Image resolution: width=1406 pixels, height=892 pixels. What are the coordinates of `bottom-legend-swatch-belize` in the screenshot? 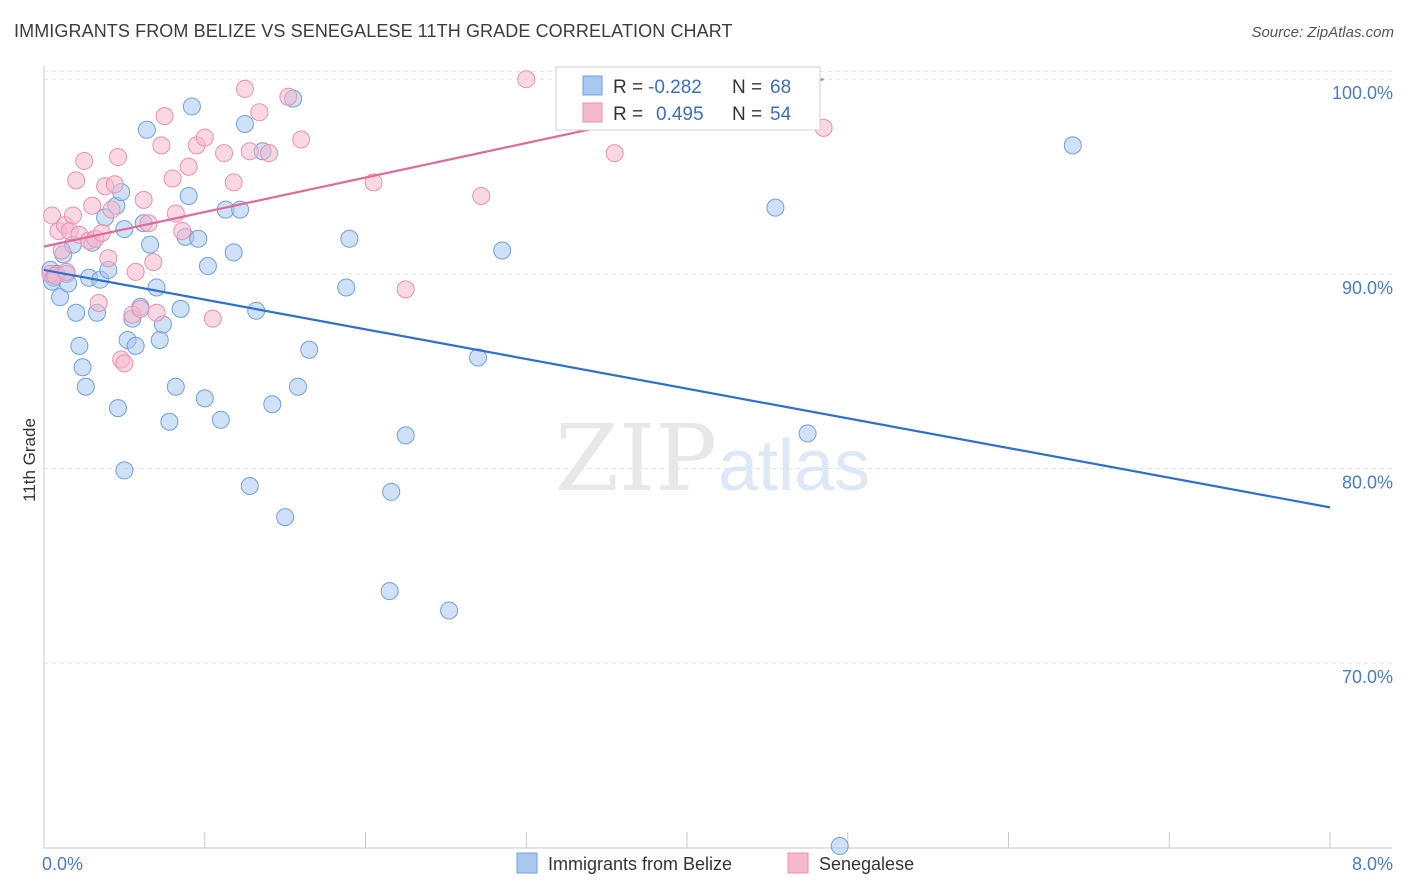 It's located at (527, 863).